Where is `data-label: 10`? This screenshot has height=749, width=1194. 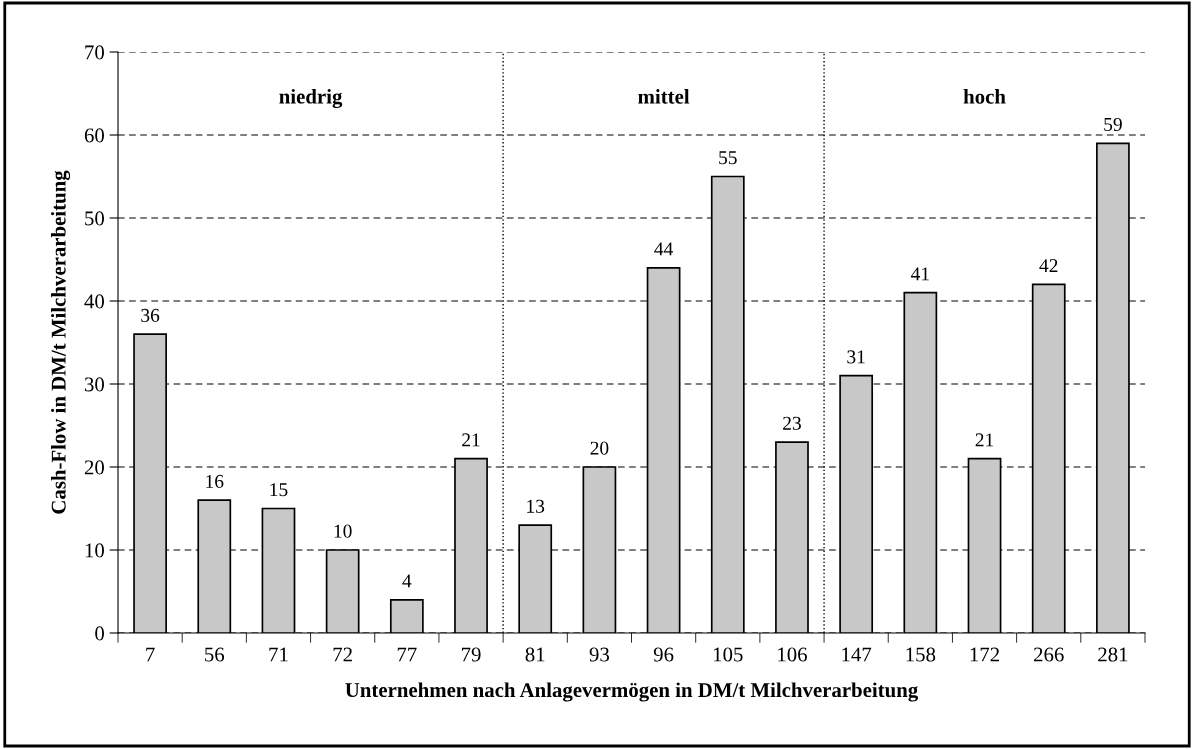
data-label: 10 is located at coordinates (343, 531).